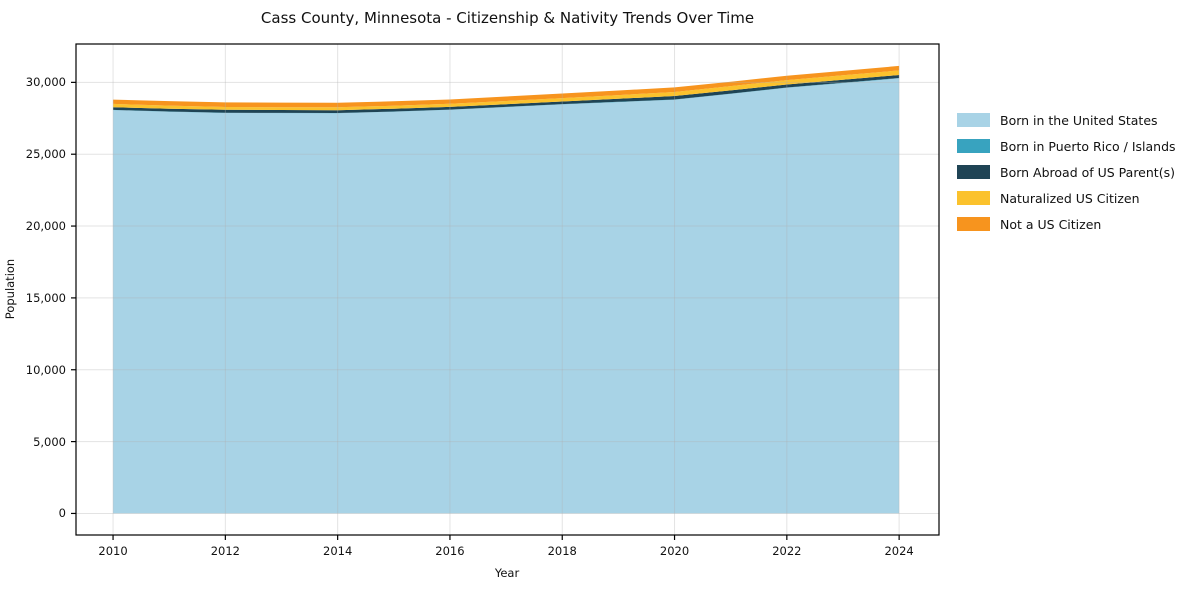 The image size is (1189, 590). Describe the element at coordinates (45, 82) in the screenshot. I see `y-tick-label: 30,000` at that location.